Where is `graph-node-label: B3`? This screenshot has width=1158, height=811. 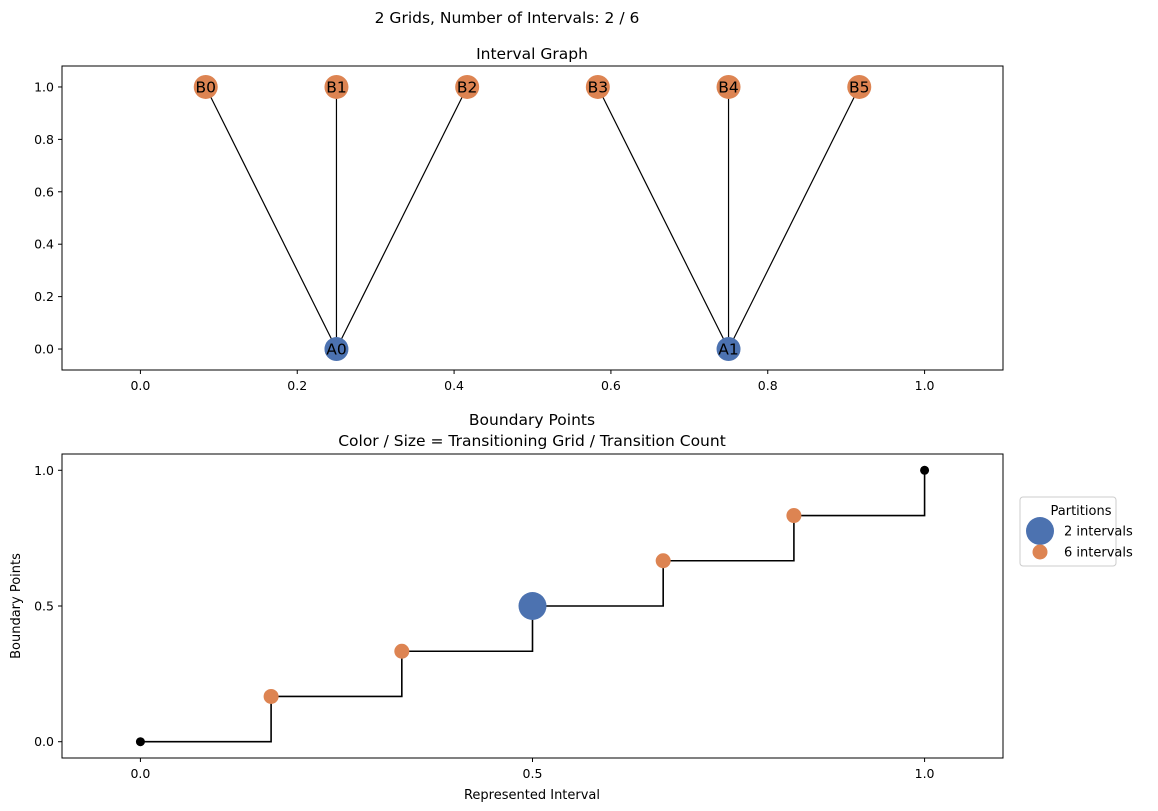
graph-node-label: B3 is located at coordinates (598, 87).